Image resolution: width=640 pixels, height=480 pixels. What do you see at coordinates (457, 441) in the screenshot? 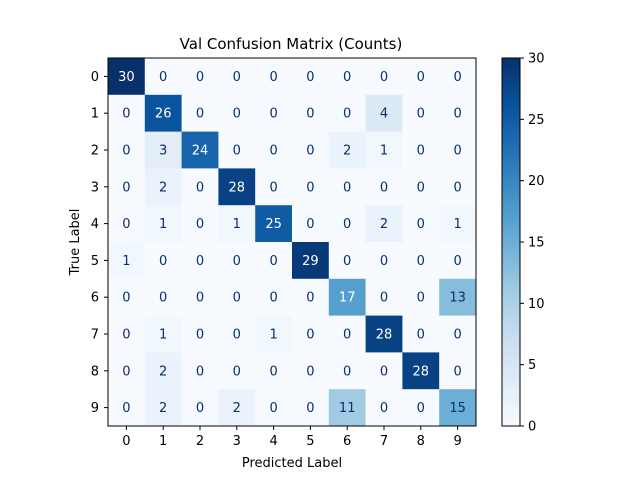
I see `x-tick-label: 9` at bounding box center [457, 441].